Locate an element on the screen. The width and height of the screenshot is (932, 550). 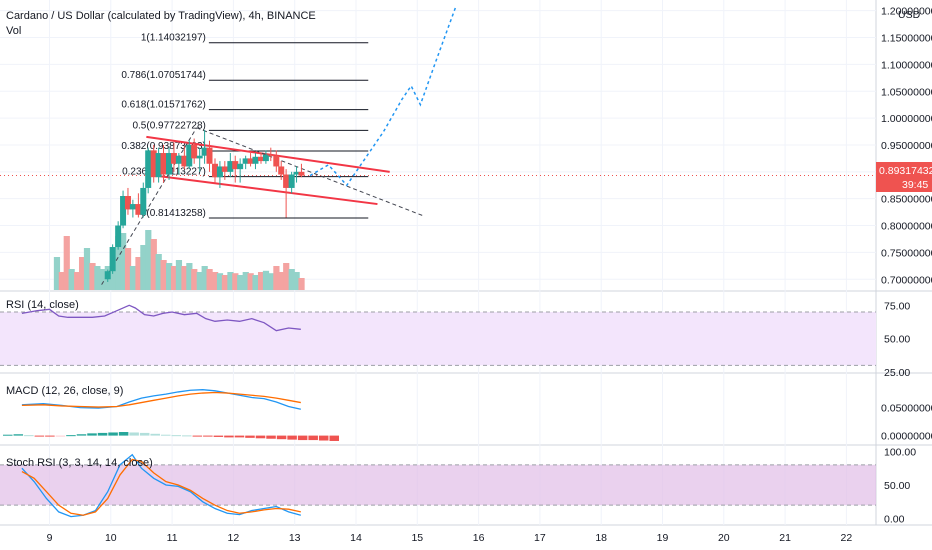
macd-line is located at coordinates (161, 399).